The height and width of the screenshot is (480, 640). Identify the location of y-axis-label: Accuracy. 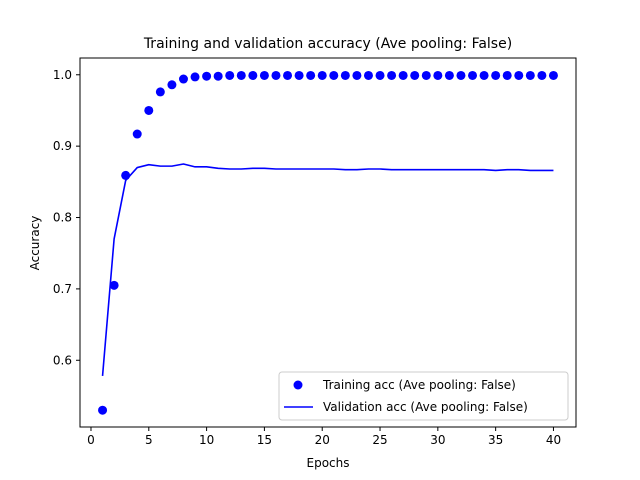
(35, 243).